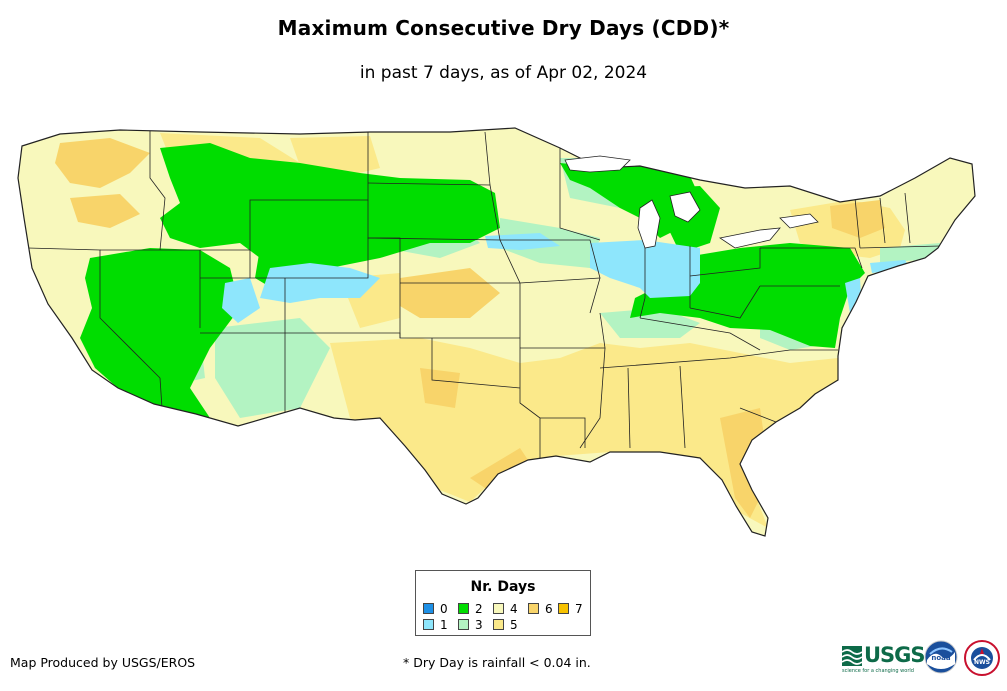 The width and height of the screenshot is (1007, 691). What do you see at coordinates (497, 662) in the screenshot?
I see `dry-day-footnote: * Dry Day is rainfall < 0.04 in.` at bounding box center [497, 662].